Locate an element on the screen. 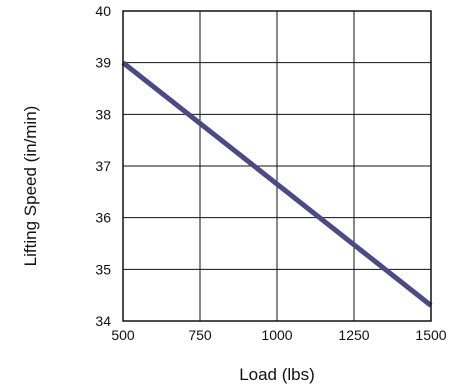 Image resolution: width=456 pixels, height=387 pixels. x-axis-ticks: 500 750 1000 1250 1500 is located at coordinates (278, 335).